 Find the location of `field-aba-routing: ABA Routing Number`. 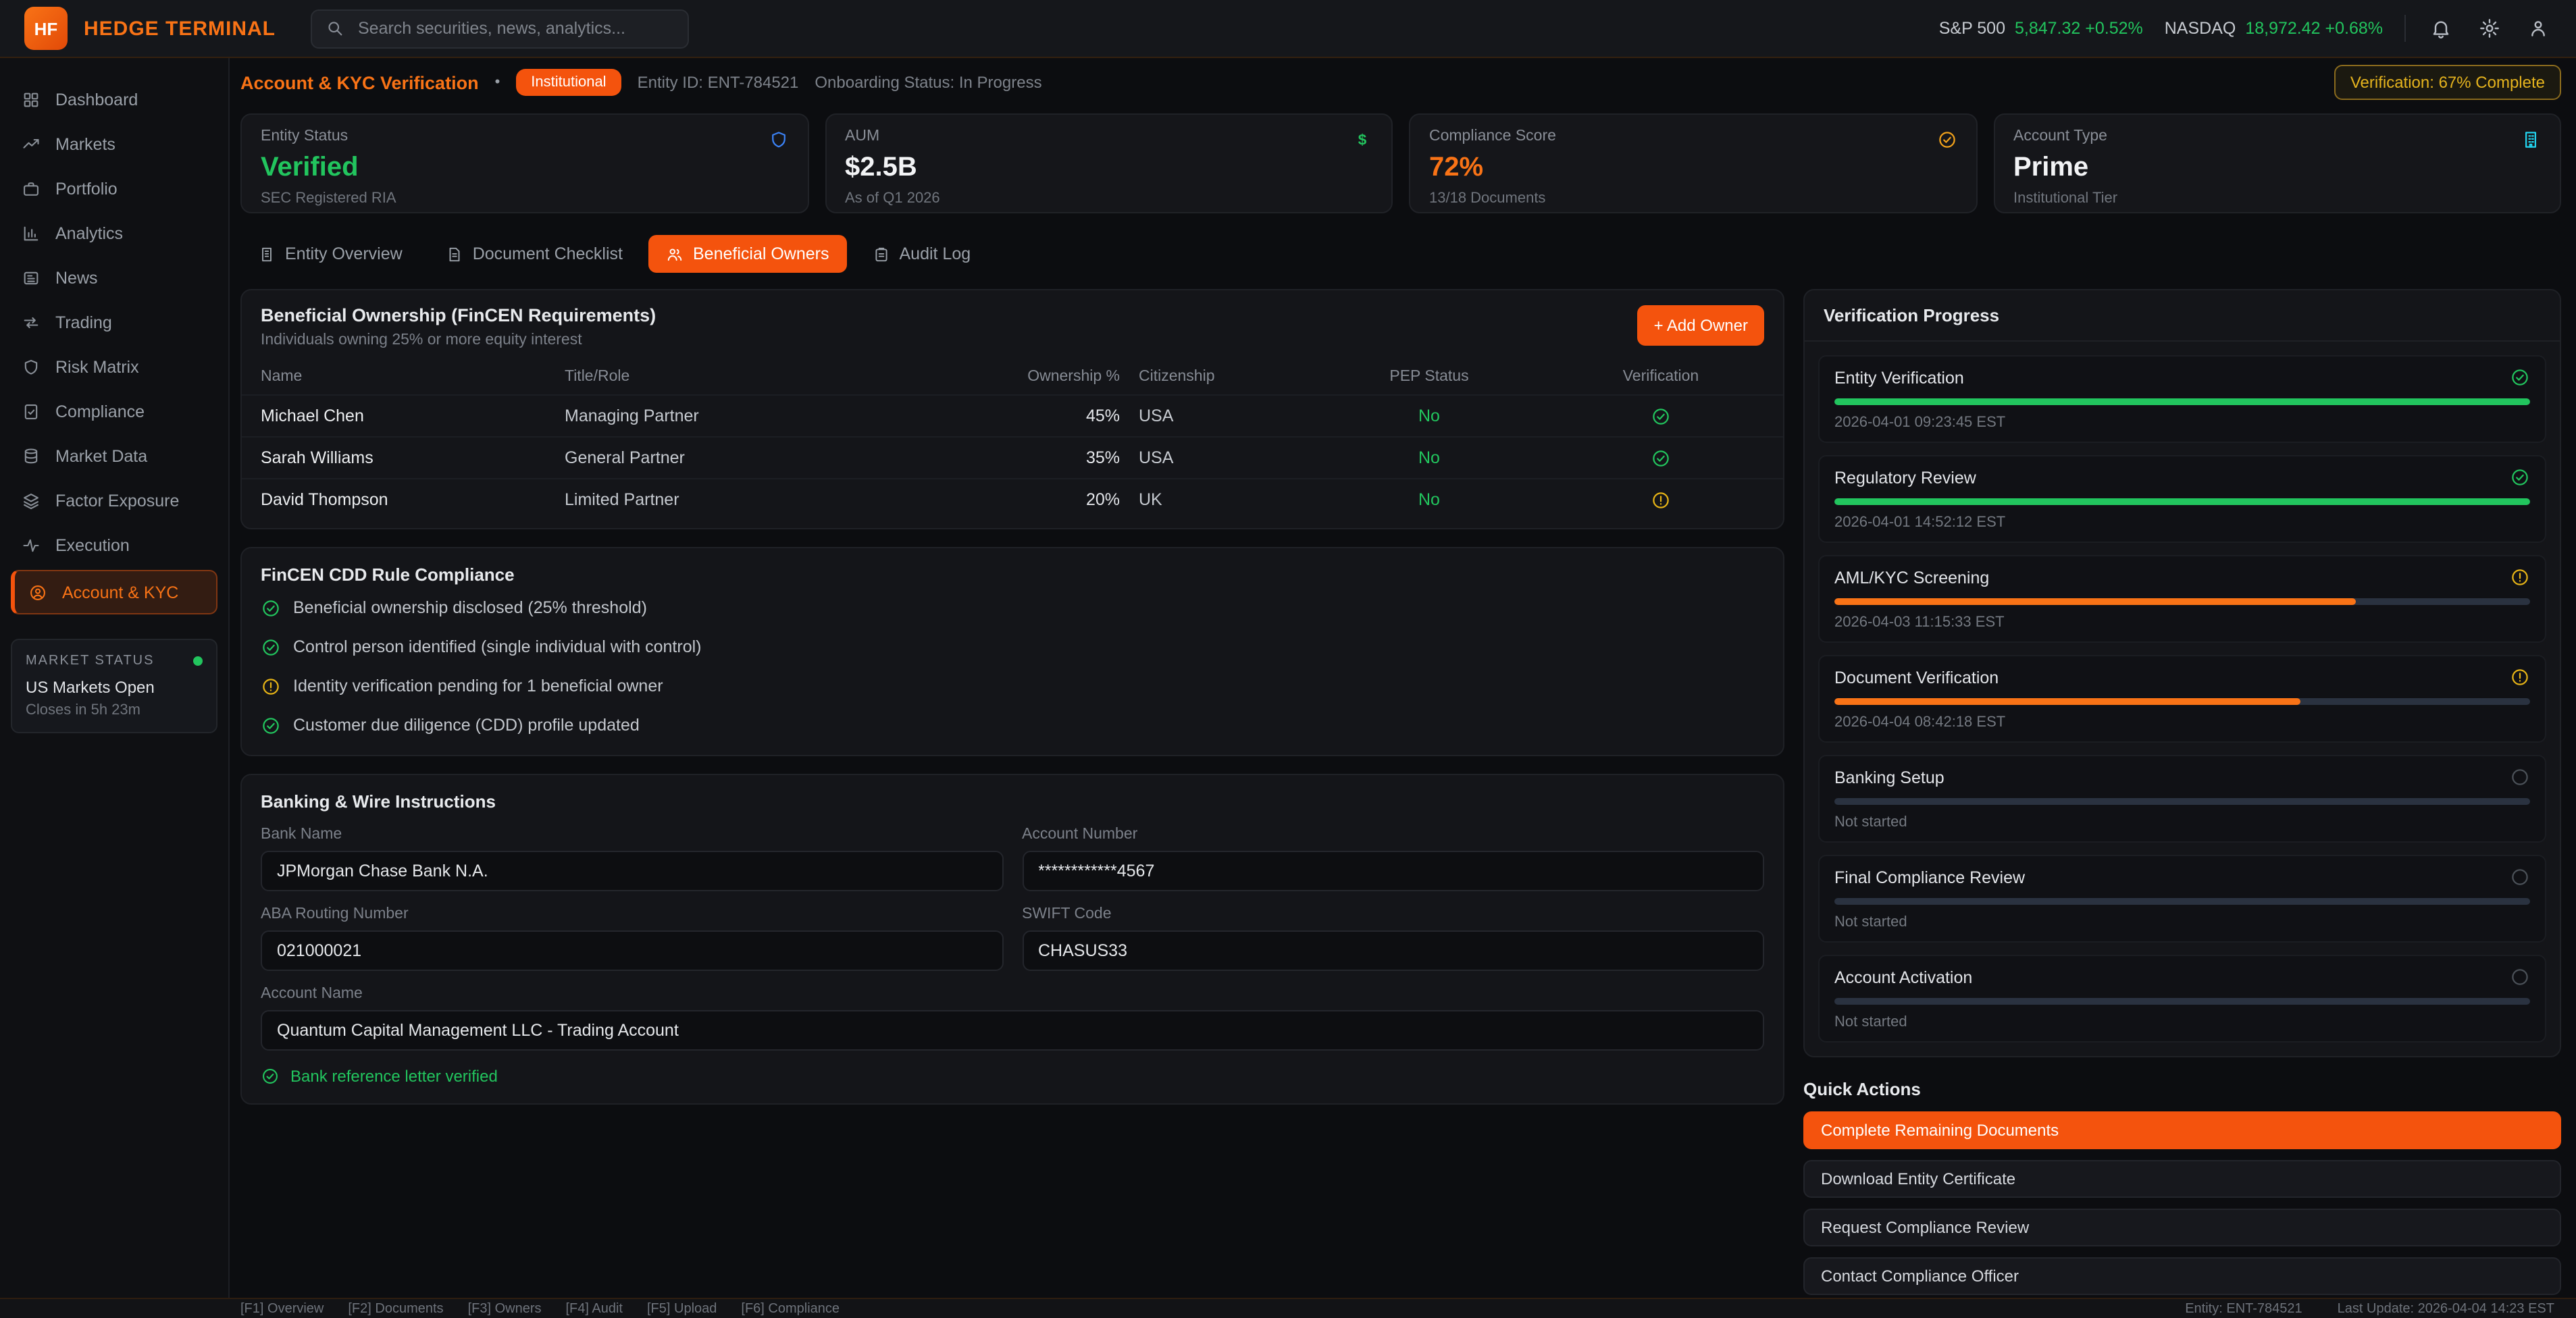

field-aba-routing: ABA Routing Number is located at coordinates (632, 938).